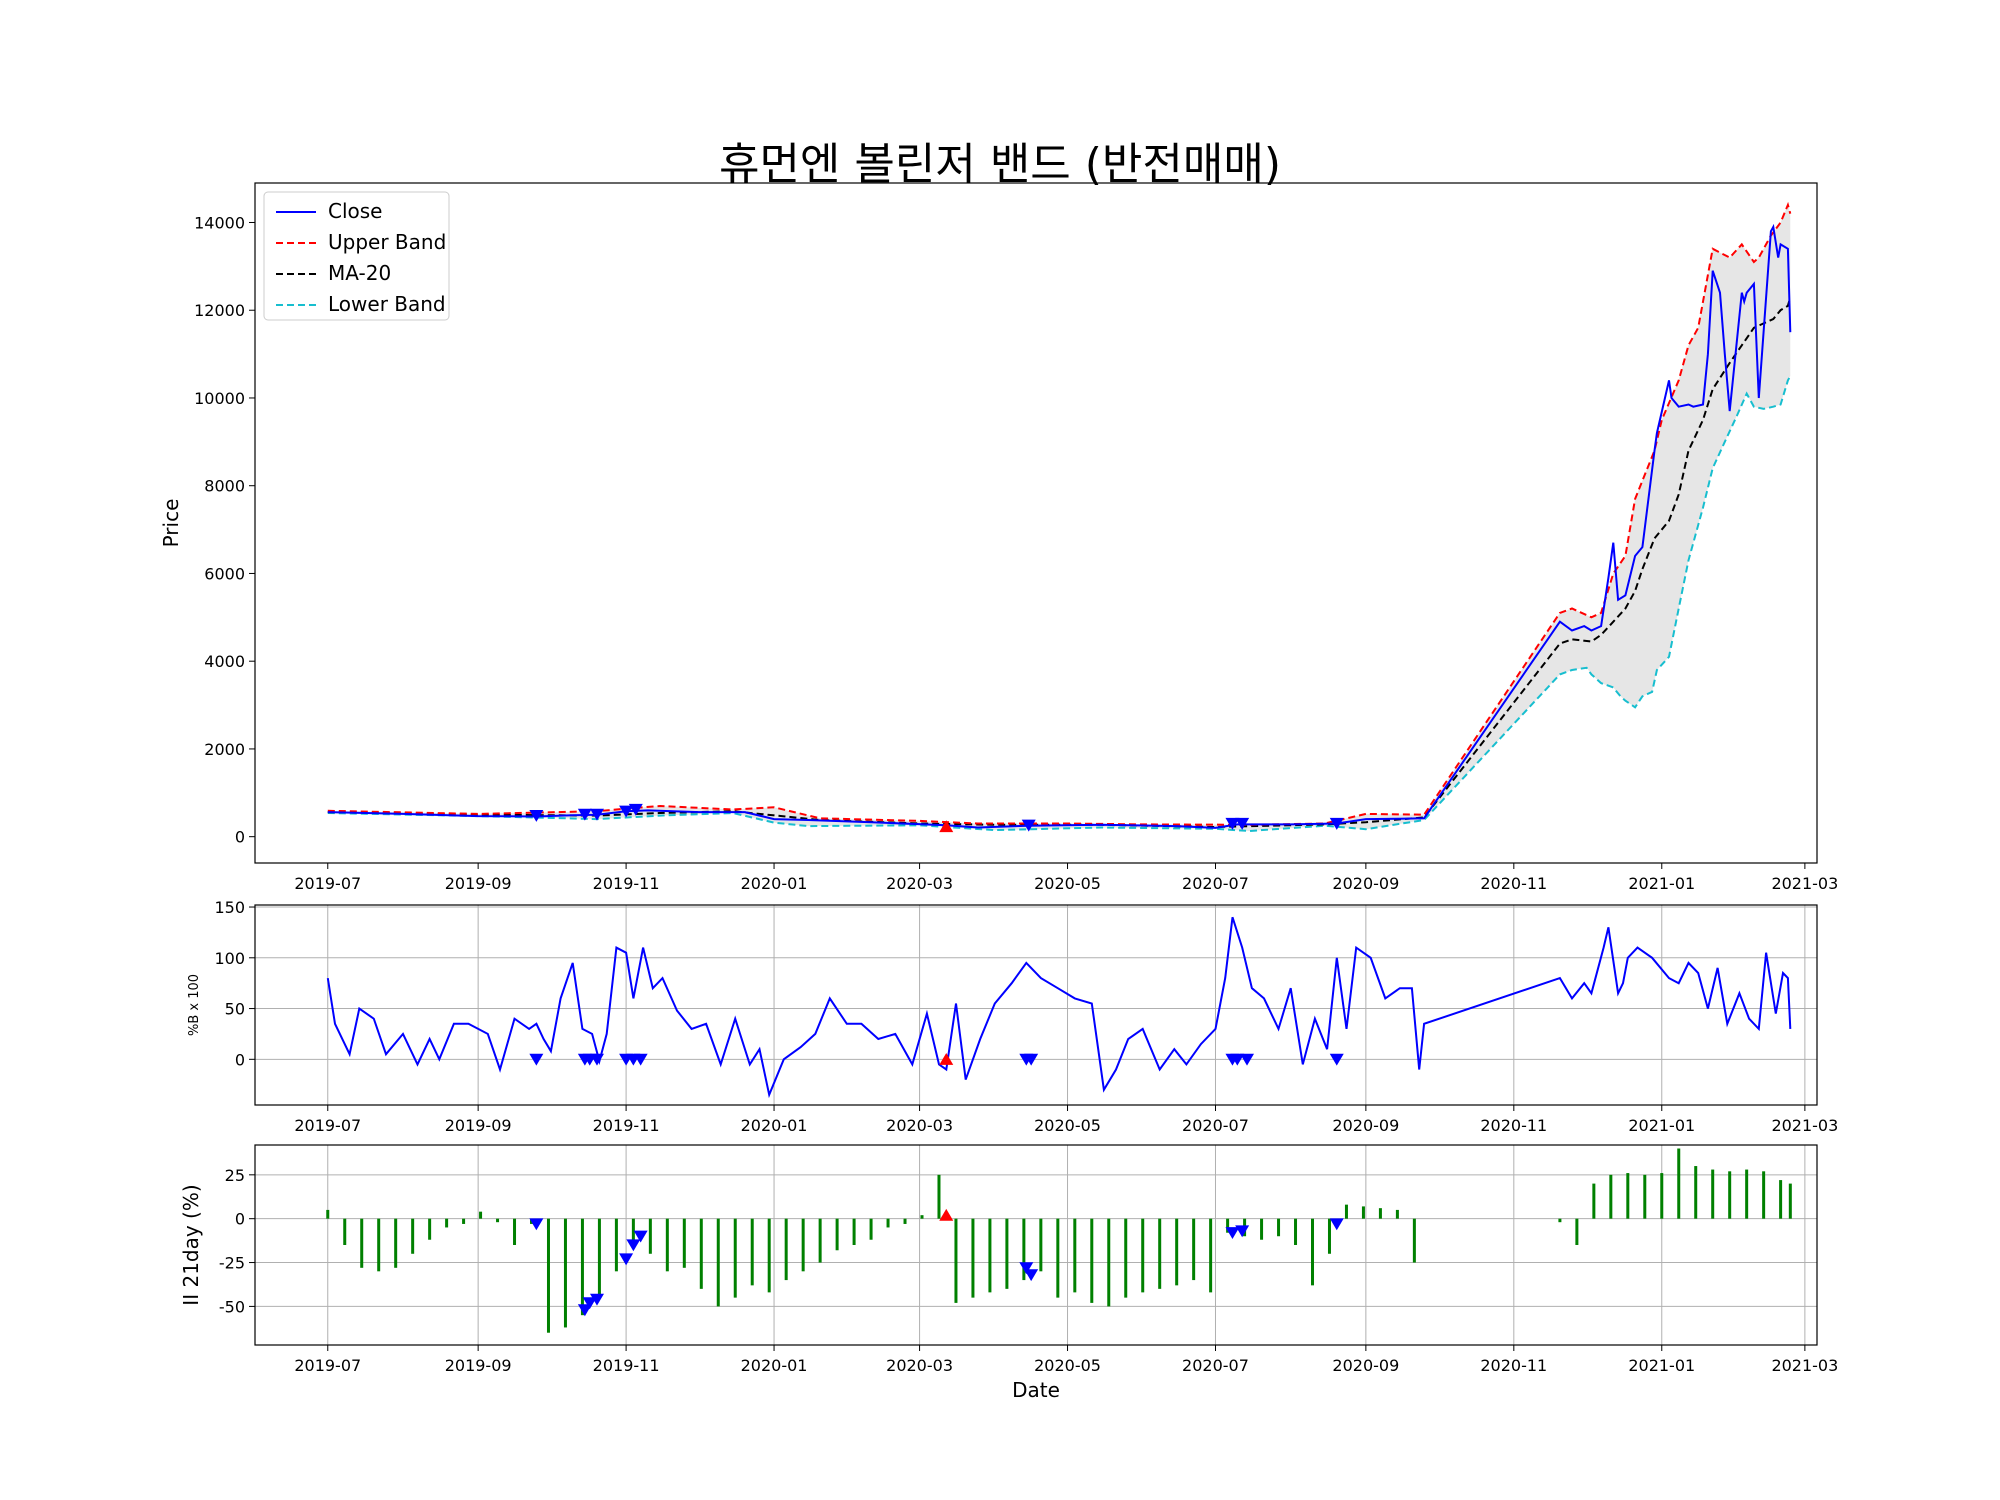  Describe the element at coordinates (1661, 1365) in the screenshot. I see `x-tick-label: 2021-01` at that location.